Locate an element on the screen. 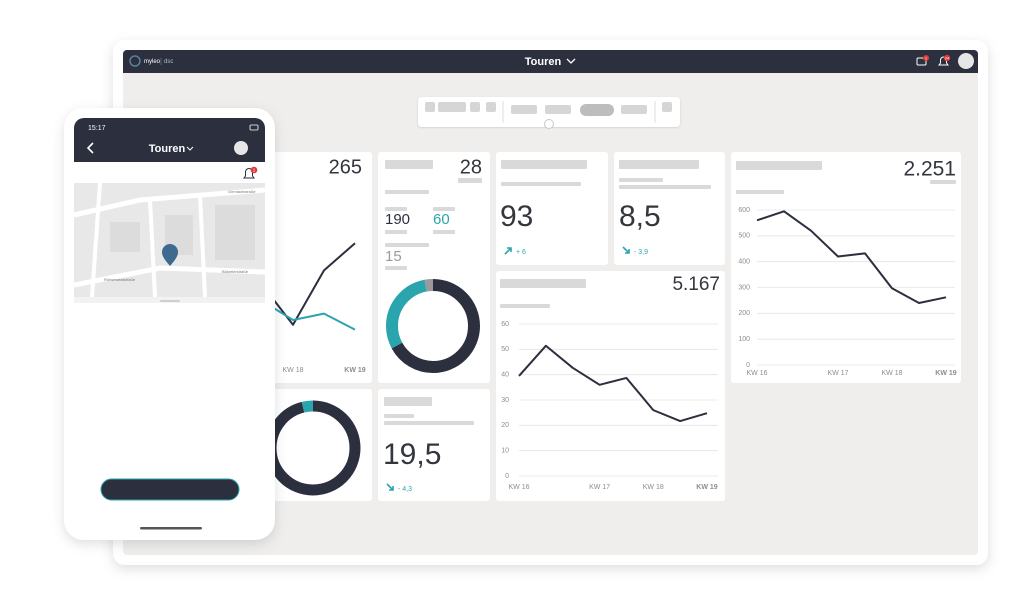 Image resolution: width=1024 pixels, height=606 pixels. kpi-value: 19,5 is located at coordinates (412, 454).